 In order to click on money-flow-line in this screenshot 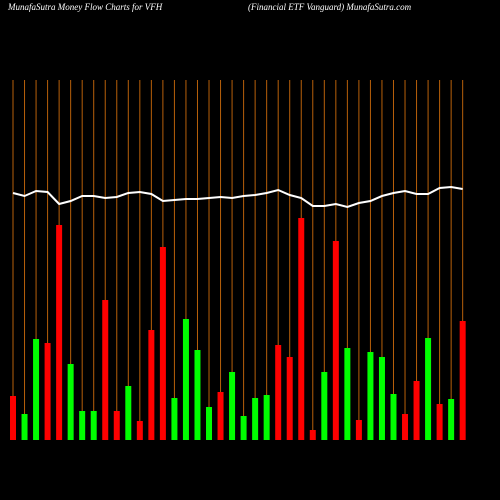, I will do `click(237, 197)`.